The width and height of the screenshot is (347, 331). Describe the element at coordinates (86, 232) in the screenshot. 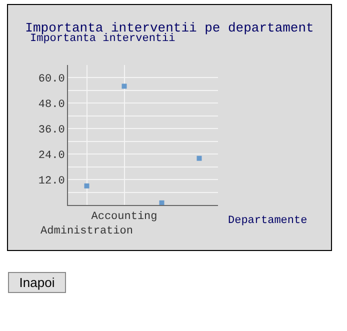

I see `x-tick-label: Administration` at that location.